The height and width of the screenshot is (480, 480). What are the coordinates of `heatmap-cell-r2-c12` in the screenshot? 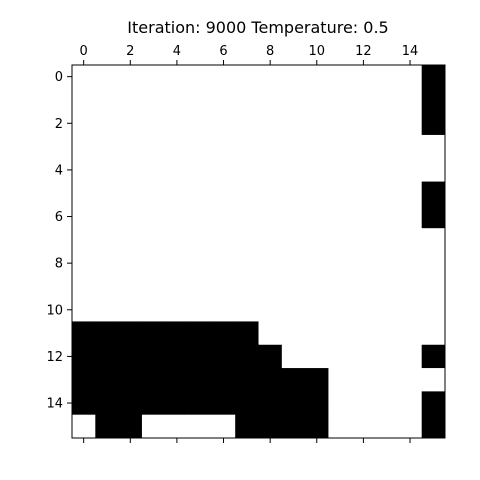 It's located at (363, 123).